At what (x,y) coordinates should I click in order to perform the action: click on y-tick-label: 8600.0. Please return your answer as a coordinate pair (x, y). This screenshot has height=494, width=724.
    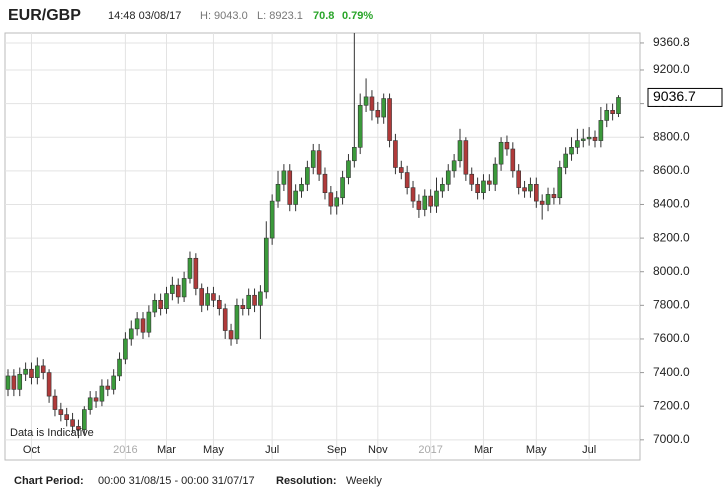
    Looking at the image, I should click on (671, 170).